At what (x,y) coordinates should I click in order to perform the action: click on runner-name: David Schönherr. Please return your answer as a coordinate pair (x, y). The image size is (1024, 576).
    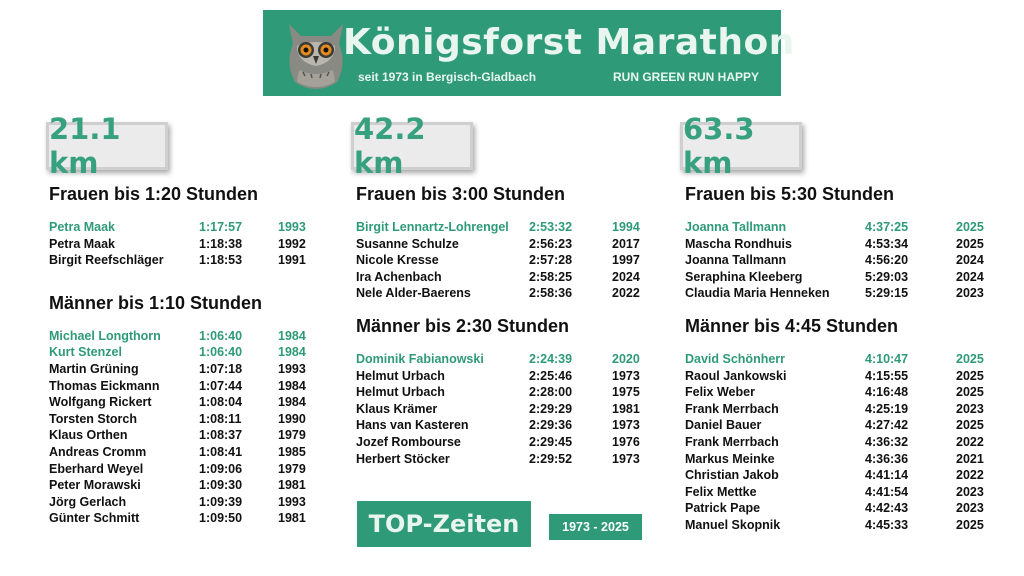
    Looking at the image, I should click on (735, 358).